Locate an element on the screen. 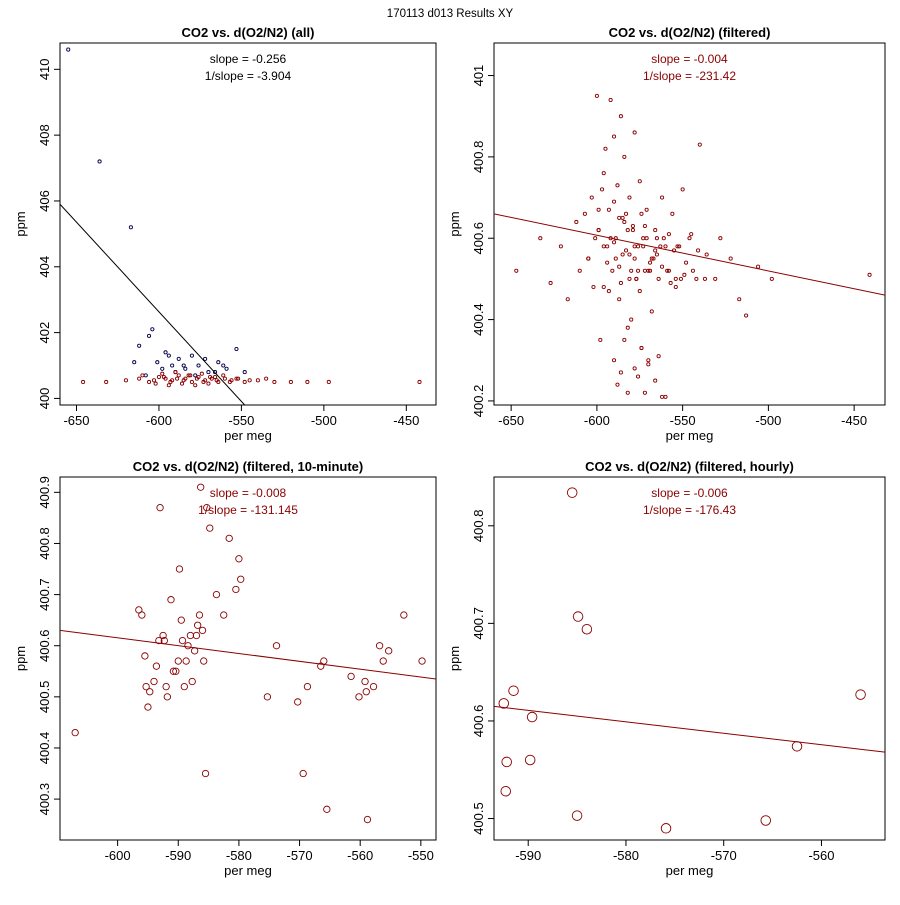  y-tick-label: 400.6 is located at coordinates (44, 645).